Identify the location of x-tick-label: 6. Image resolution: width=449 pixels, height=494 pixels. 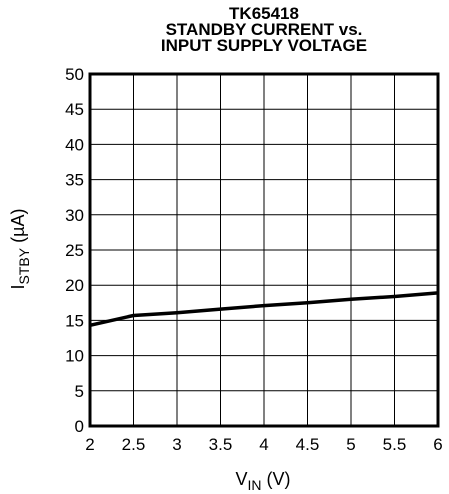
(437, 444).